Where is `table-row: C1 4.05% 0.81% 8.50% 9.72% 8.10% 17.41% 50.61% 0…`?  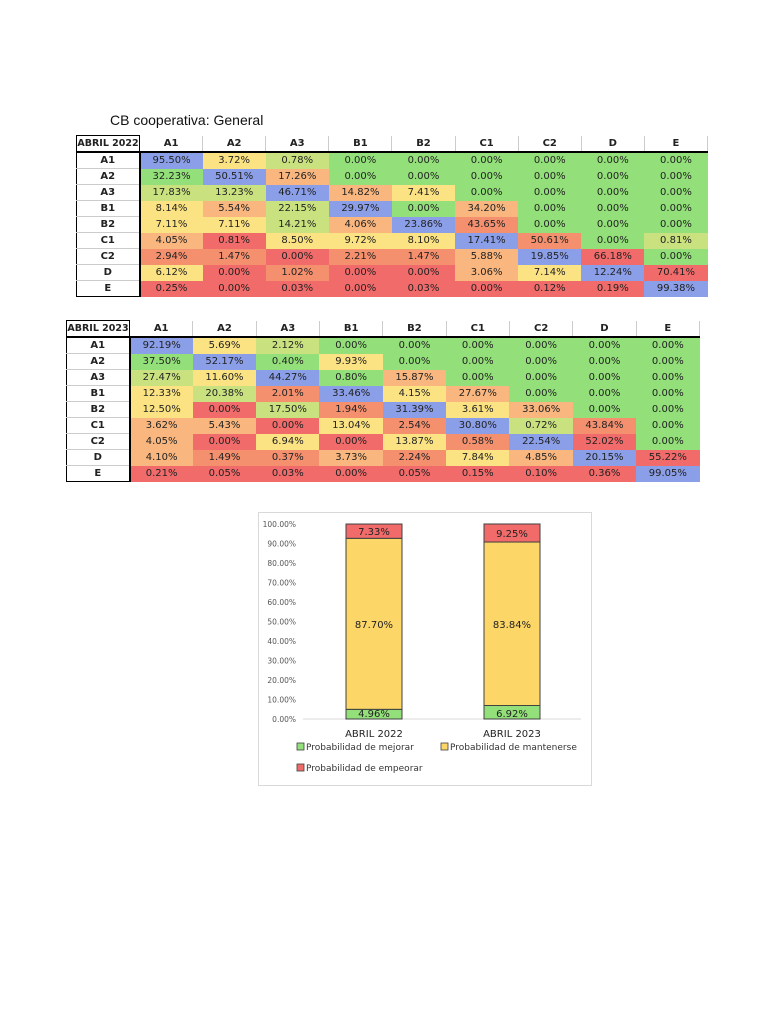 table-row: C1 4.05% 0.81% 8.50% 9.72% 8.10% 17.41% 50.61% 0… is located at coordinates (392, 240).